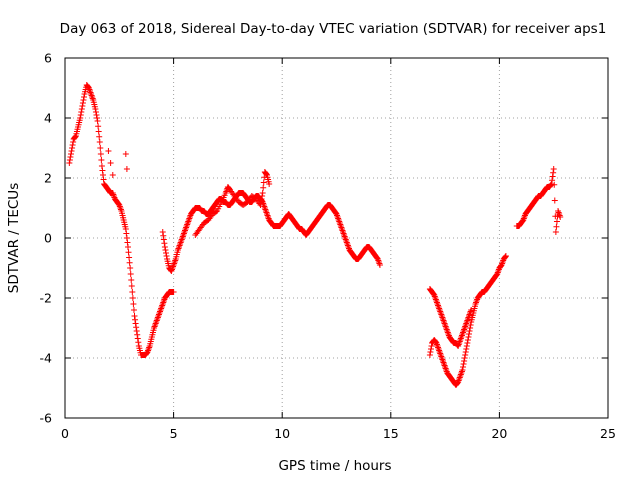 This screenshot has width=640, height=480. I want to click on x-axis-label: GPS time / hours, so click(334, 466).